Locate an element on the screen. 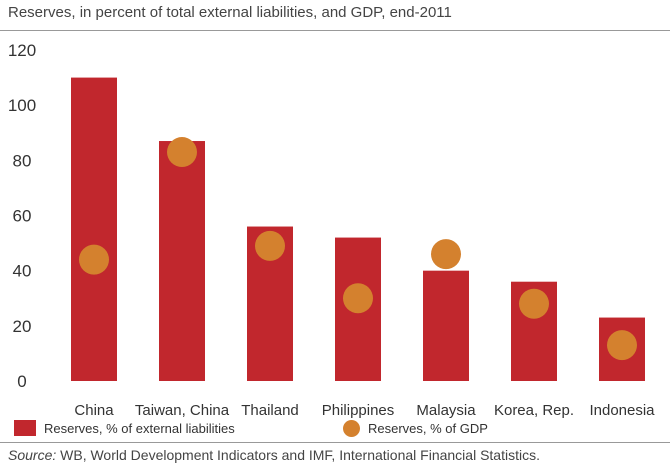  y-tick-label: 120 is located at coordinates (22, 50).